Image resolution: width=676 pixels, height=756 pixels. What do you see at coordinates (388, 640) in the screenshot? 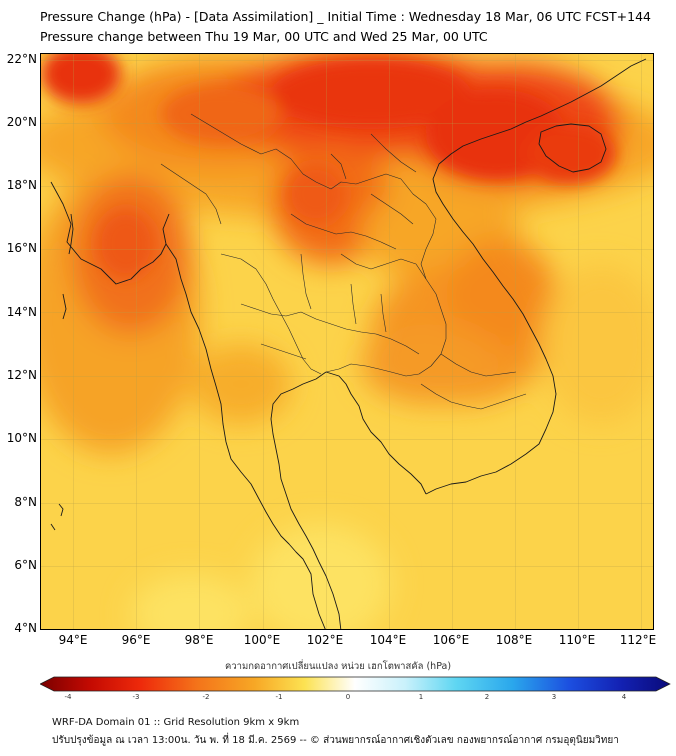
I see `lon-label-104e: 104°E` at bounding box center [388, 640].